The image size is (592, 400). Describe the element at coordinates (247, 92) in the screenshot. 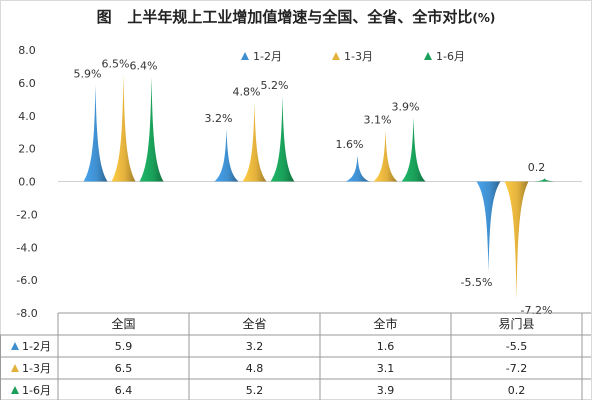

I see `bar-value-label: 4.8%` at that location.